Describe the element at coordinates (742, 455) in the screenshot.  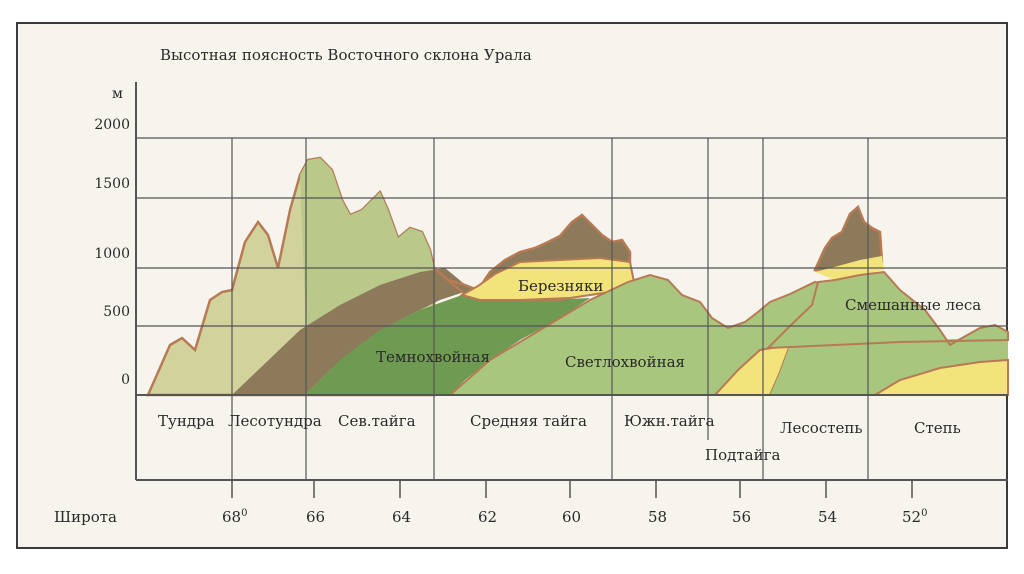
I see `zone-podtaiga: Подтайга` at that location.